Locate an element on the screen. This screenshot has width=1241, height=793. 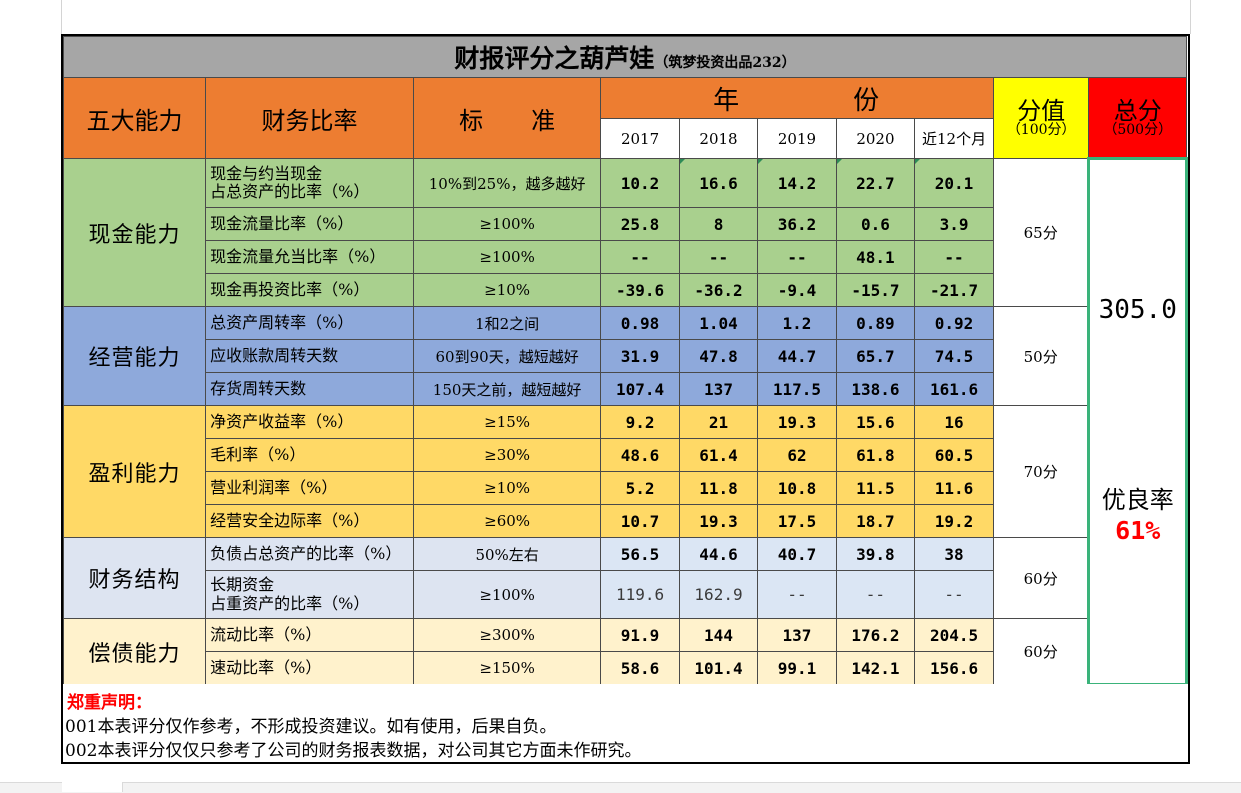
total-value: 305.0 is located at coordinates (1137, 310).